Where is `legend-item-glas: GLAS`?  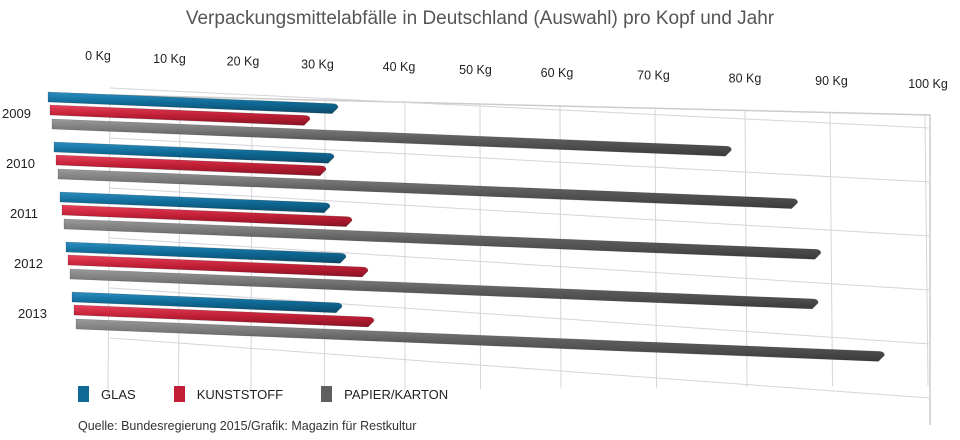 legend-item-glas: GLAS is located at coordinates (107, 394).